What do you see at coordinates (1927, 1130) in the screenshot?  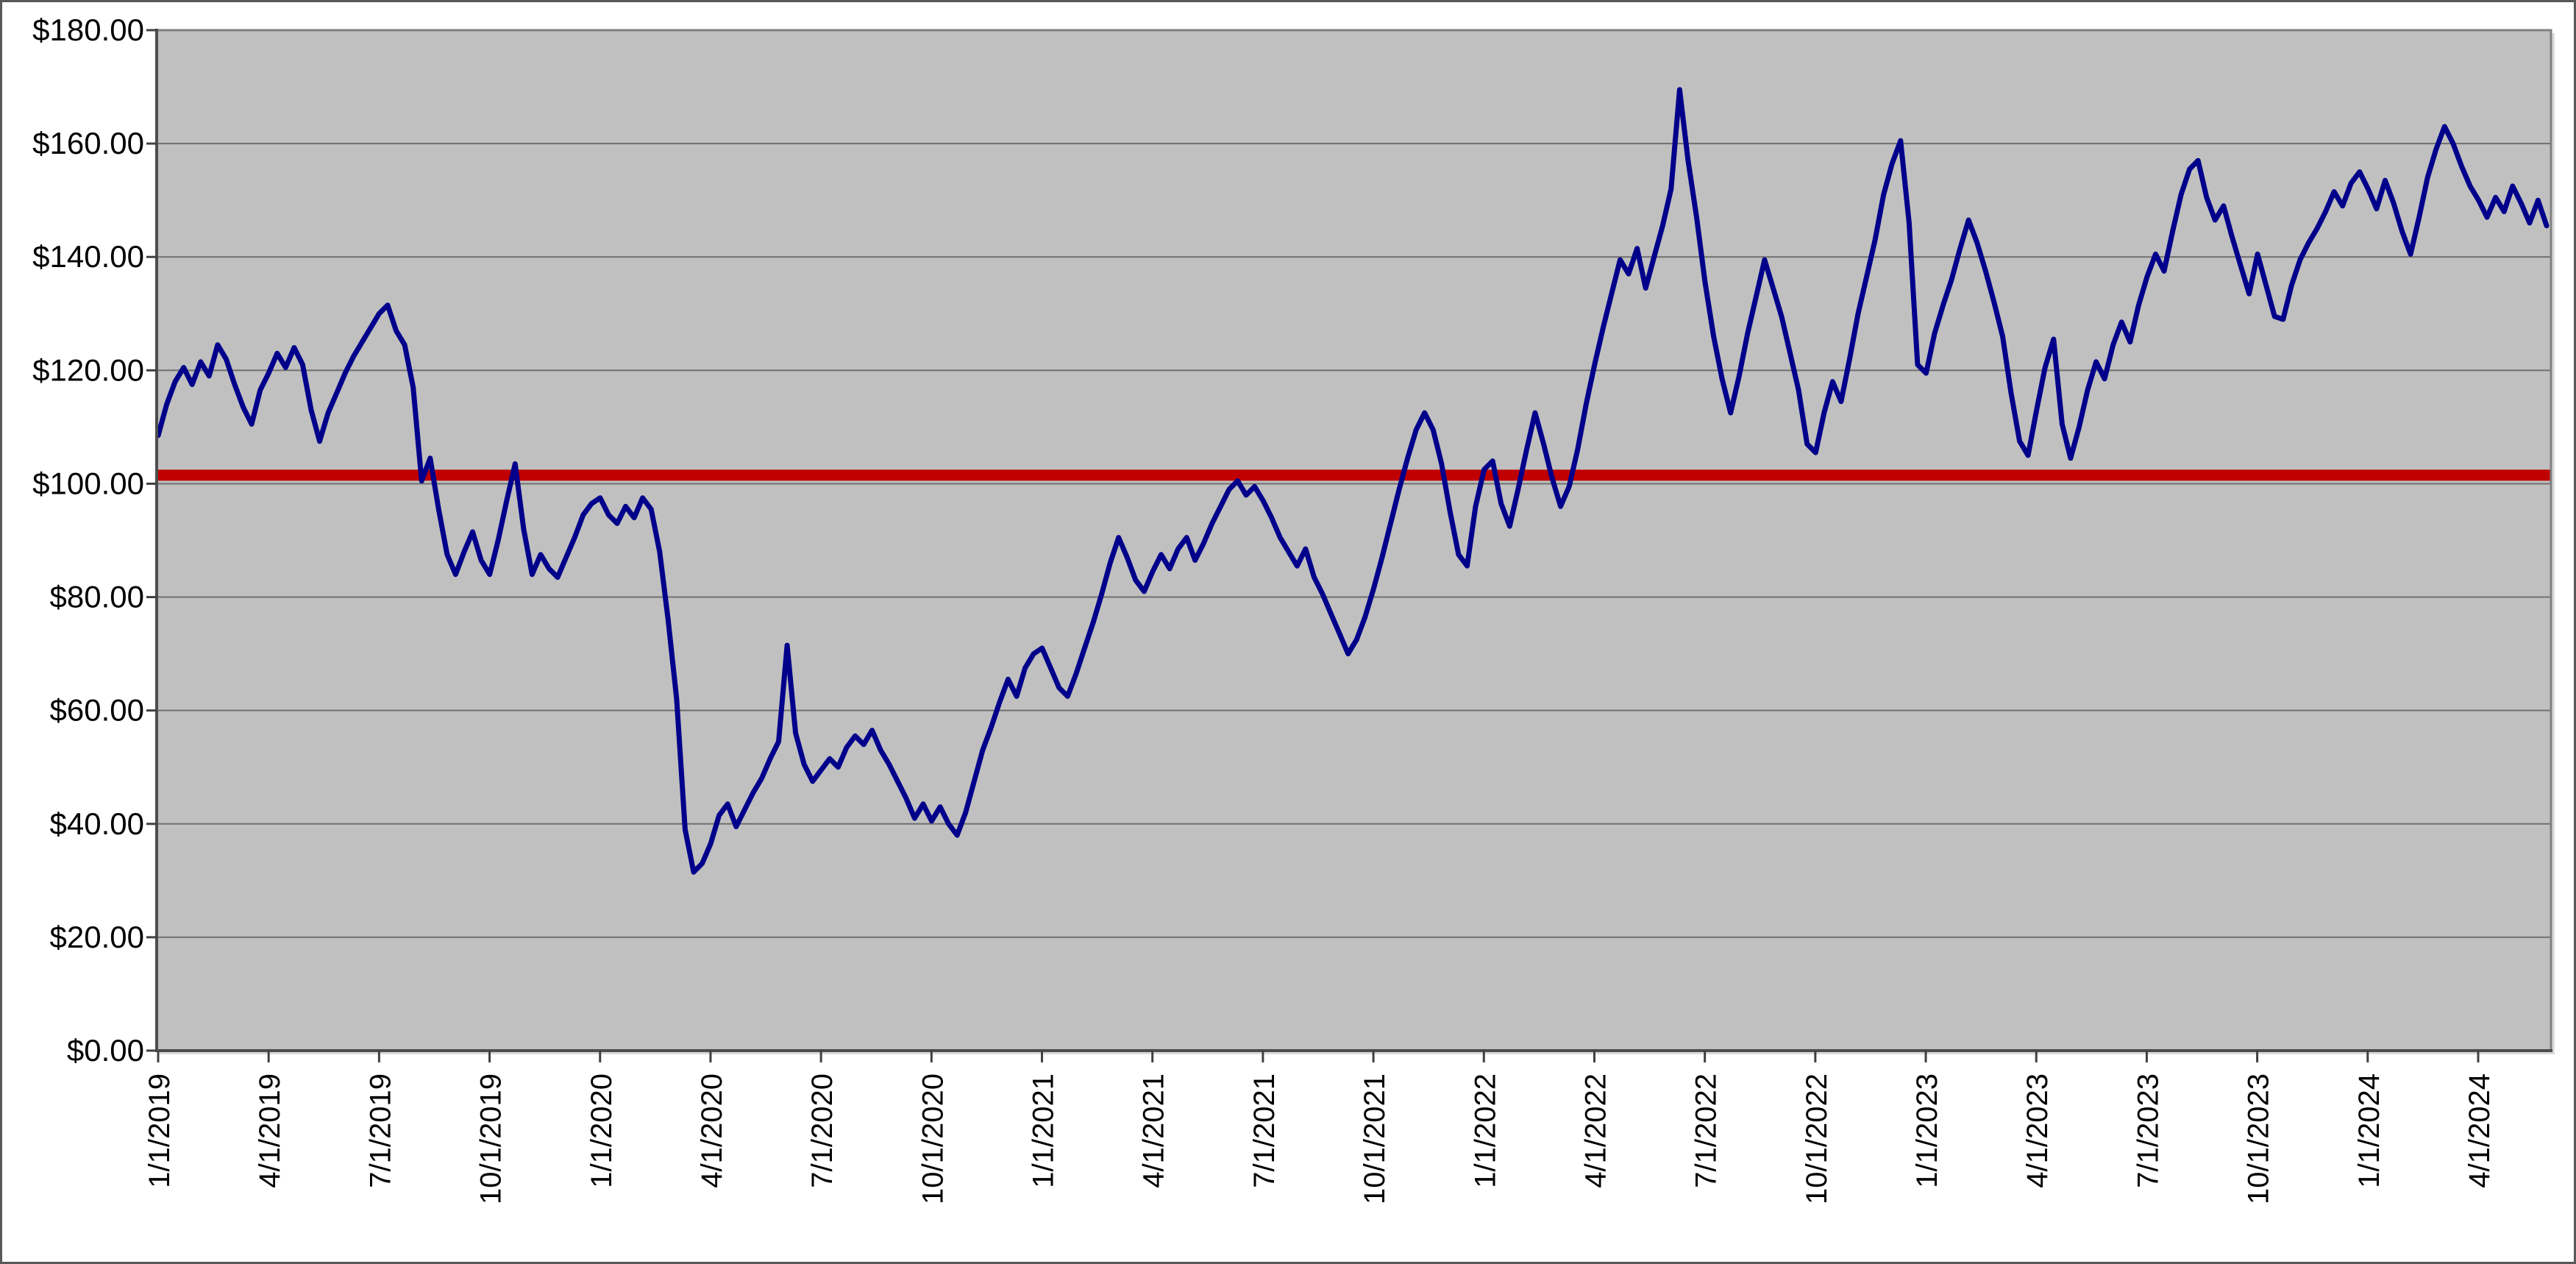 I see `x-axis-tick-label: 1/1/2023` at bounding box center [1927, 1130].